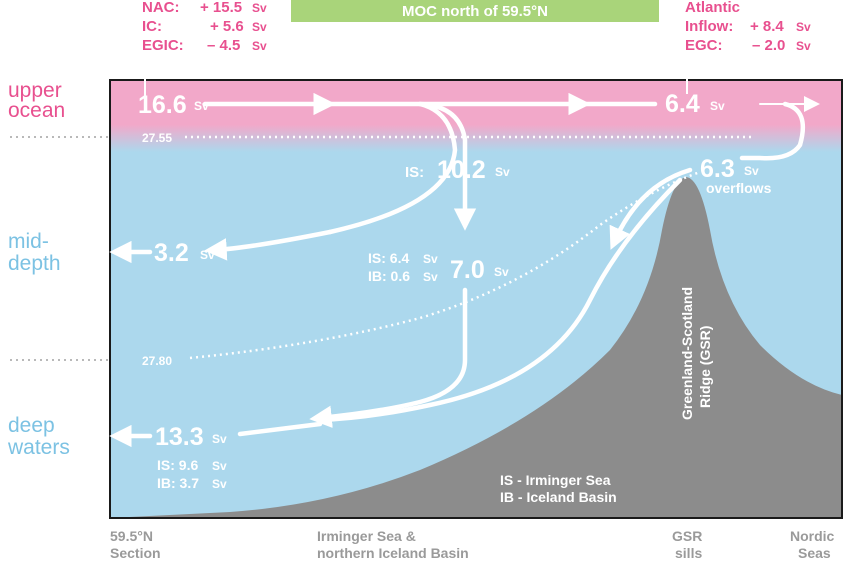 The width and height of the screenshot is (850, 580). What do you see at coordinates (392, 168) in the screenshot?
I see `flow-is-branch` at bounding box center [392, 168].